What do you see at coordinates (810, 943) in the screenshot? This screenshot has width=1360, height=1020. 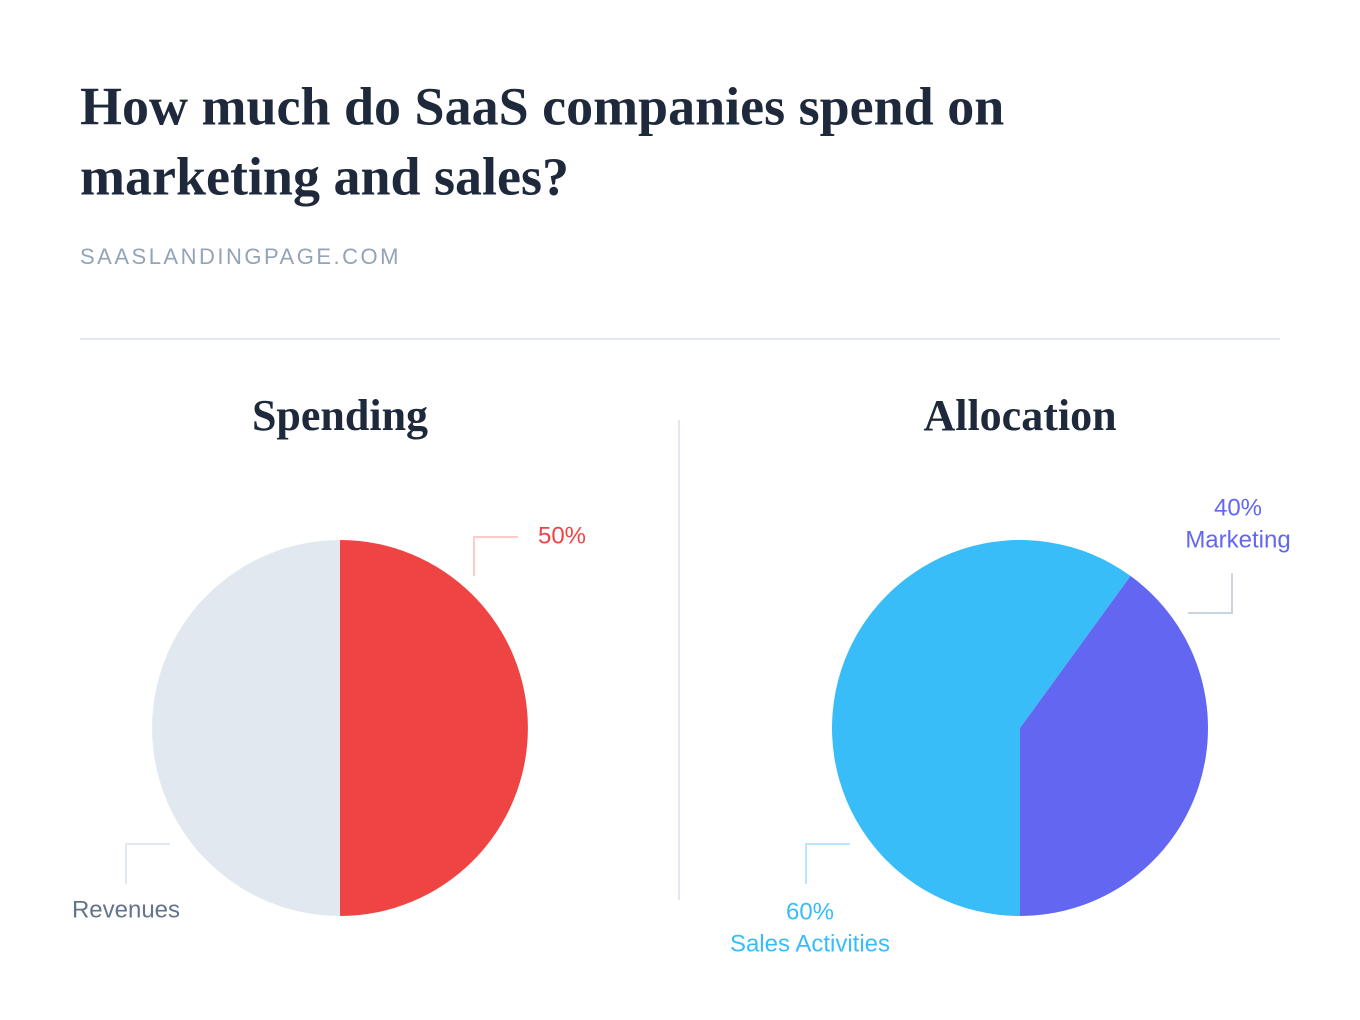 I see `slice-label: Sales Activities` at bounding box center [810, 943].